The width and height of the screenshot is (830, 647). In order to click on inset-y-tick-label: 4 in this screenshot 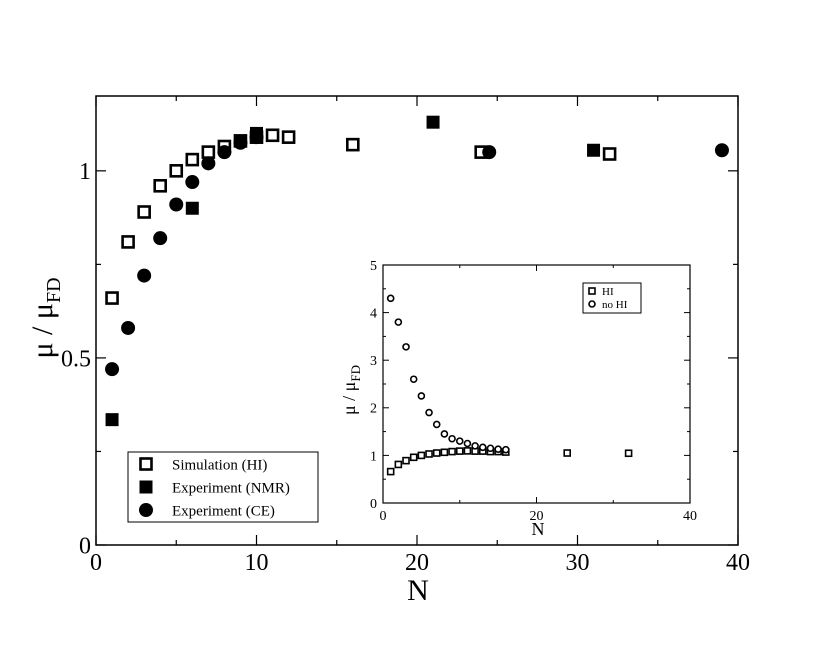, I will do `click(373, 314)`.